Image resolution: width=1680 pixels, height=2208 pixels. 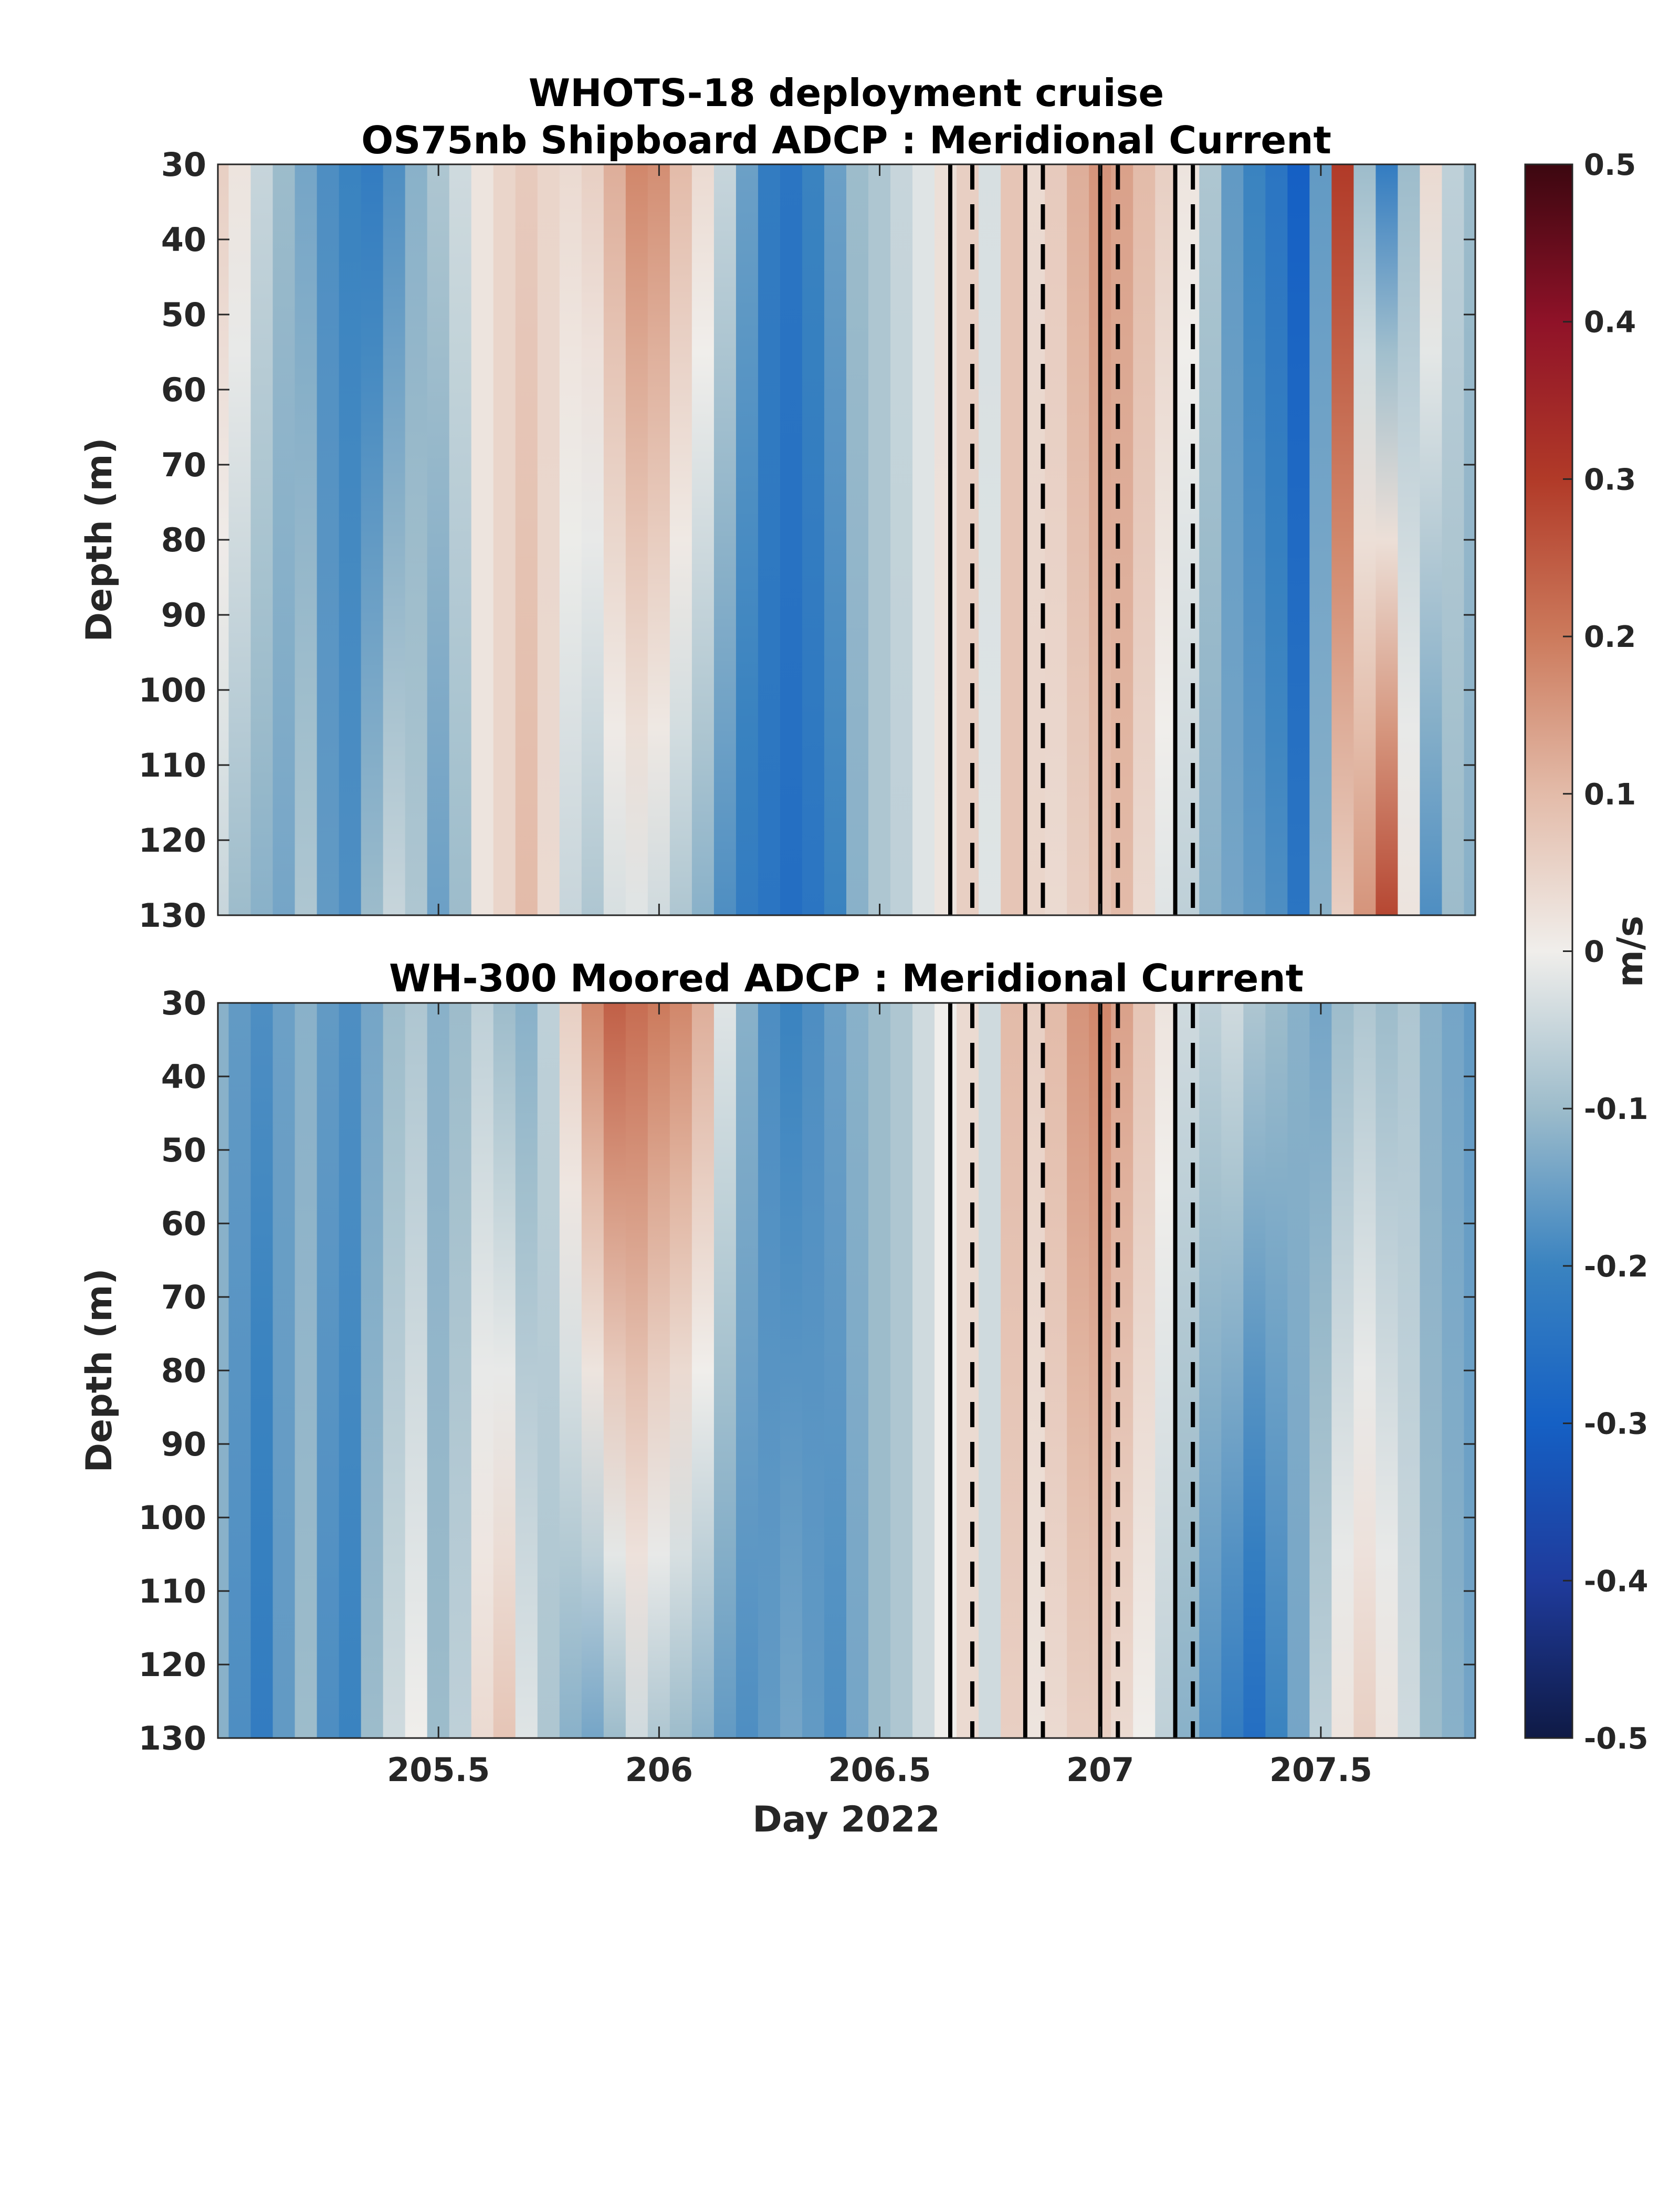 I want to click on y-tick-label: 30, so click(x=183, y=164).